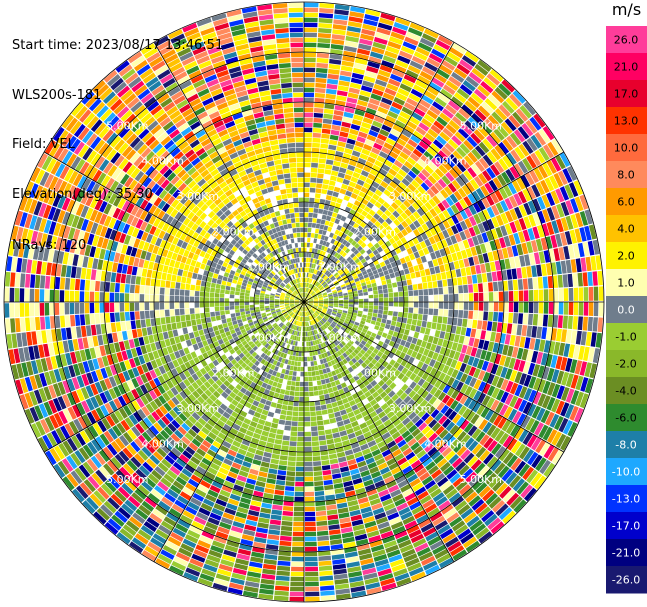 This screenshot has width=647, height=607. Describe the element at coordinates (626, 604) in the screenshot. I see `colorbar-tick-label: -30.0` at that location.